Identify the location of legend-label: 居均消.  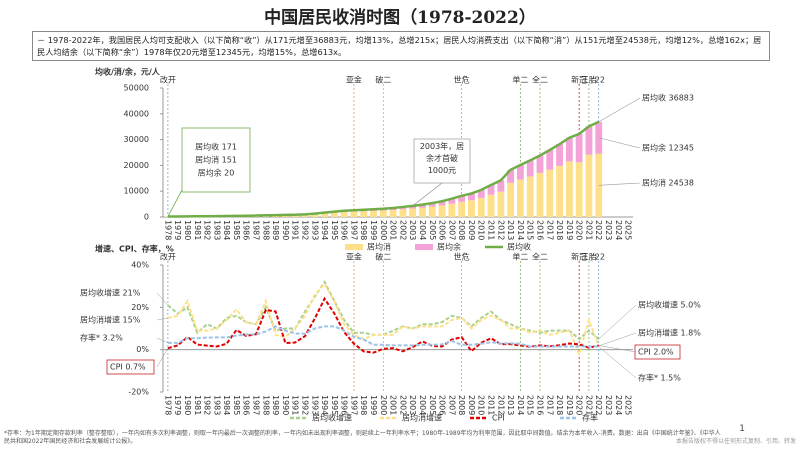
(379, 247).